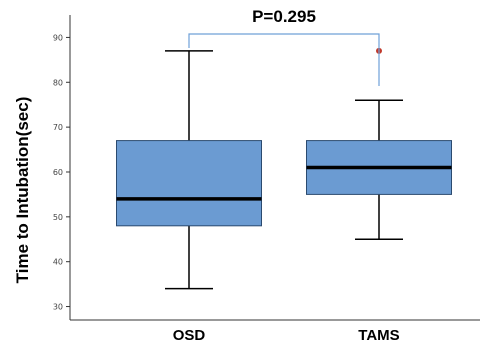  Describe the element at coordinates (58, 127) in the screenshot. I see `y-tick-label: 70` at that location.